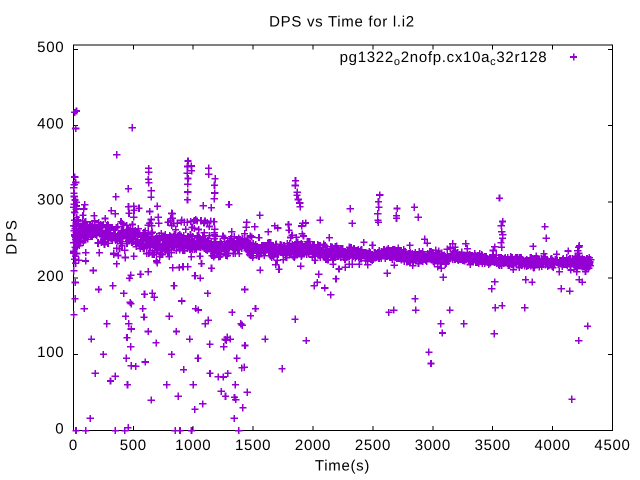  I want to click on svg-text: pg1322o2nofp.cx10ac32r128, so click(444, 58).